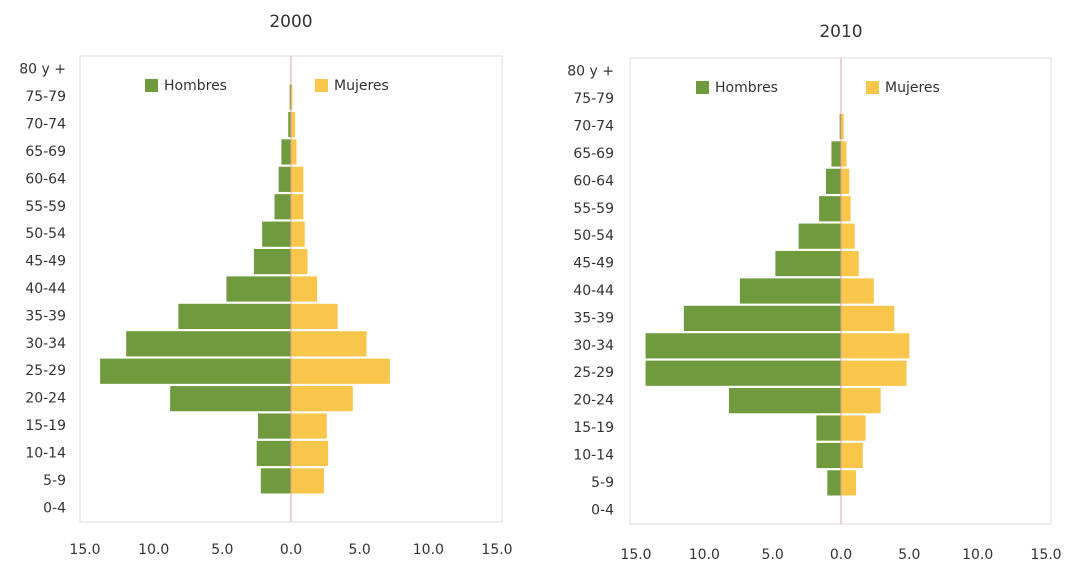 This screenshot has width=1067, height=569. What do you see at coordinates (593, 99) in the screenshot?
I see `y-tick-label: 75-79` at bounding box center [593, 99].